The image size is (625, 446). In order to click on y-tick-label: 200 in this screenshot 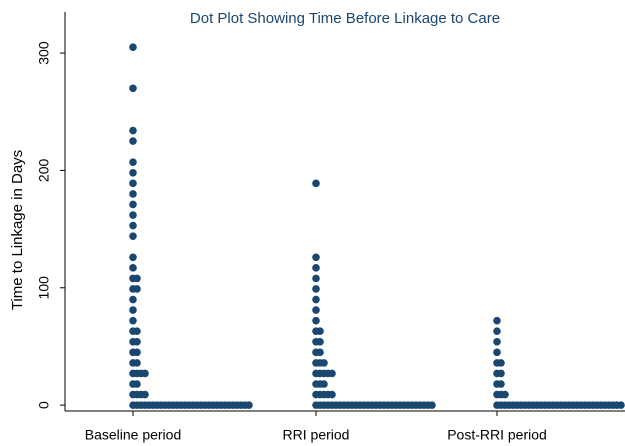, I will do `click(44, 171)`.